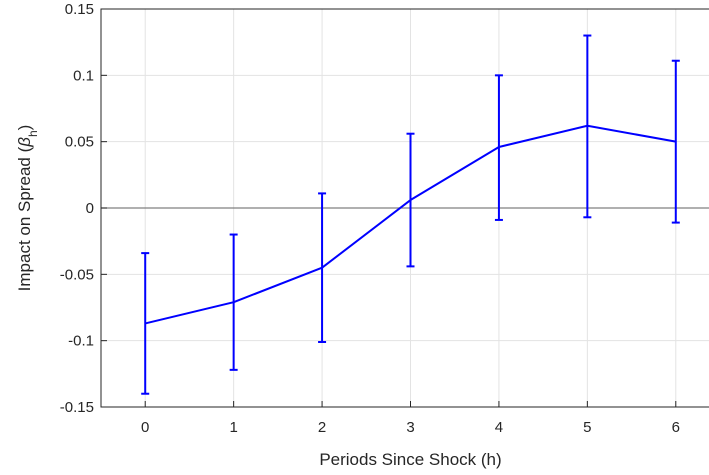 The width and height of the screenshot is (709, 475). I want to click on y-tick-label: 0.1, so click(83, 75).